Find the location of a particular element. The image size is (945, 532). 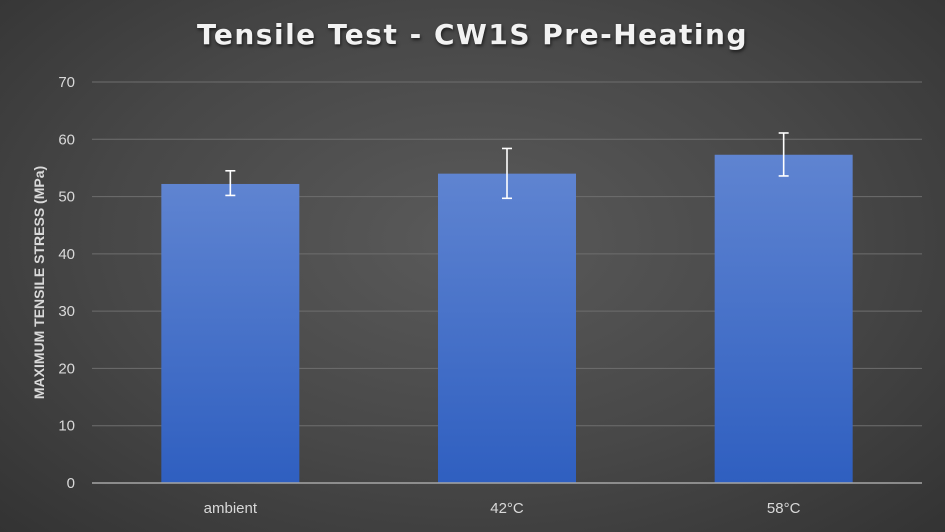

x-tick-label: ambient is located at coordinates (231, 508).